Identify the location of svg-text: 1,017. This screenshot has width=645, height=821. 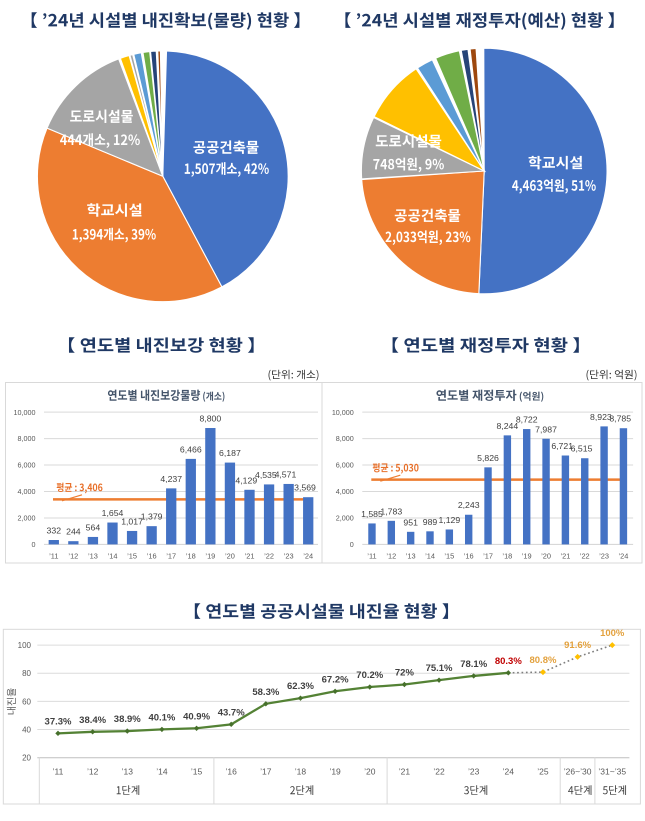
(132, 521).